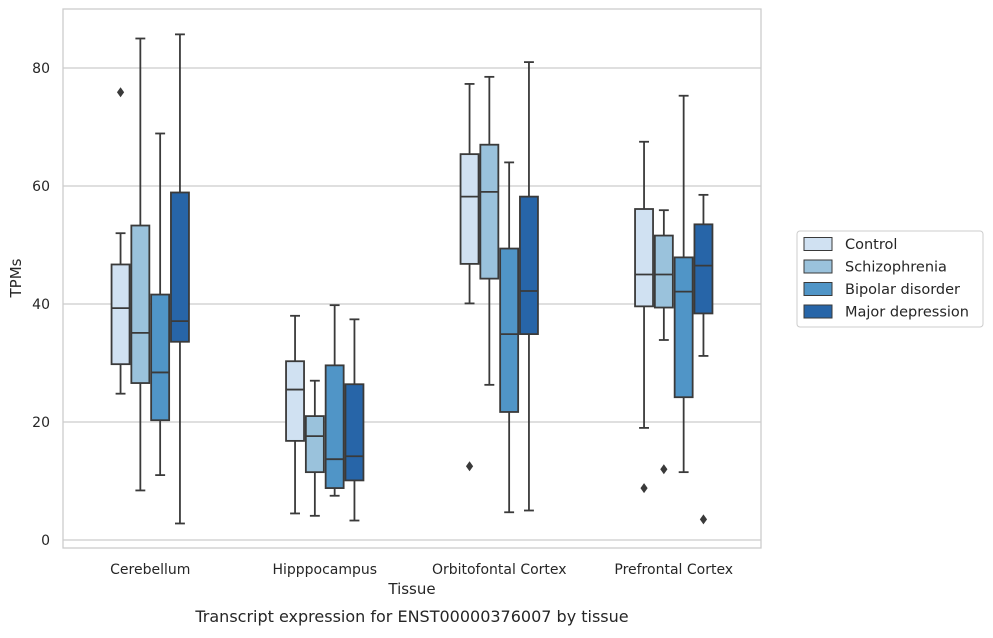  Describe the element at coordinates (411, 589) in the screenshot. I see `x-axis-label: Tissue` at that location.